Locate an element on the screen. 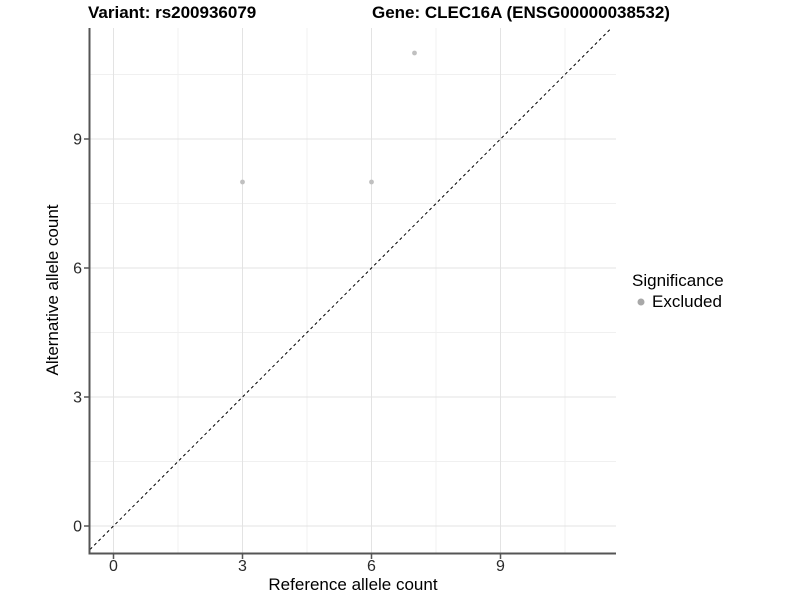  y-tick-label: 0 is located at coordinates (77, 527).